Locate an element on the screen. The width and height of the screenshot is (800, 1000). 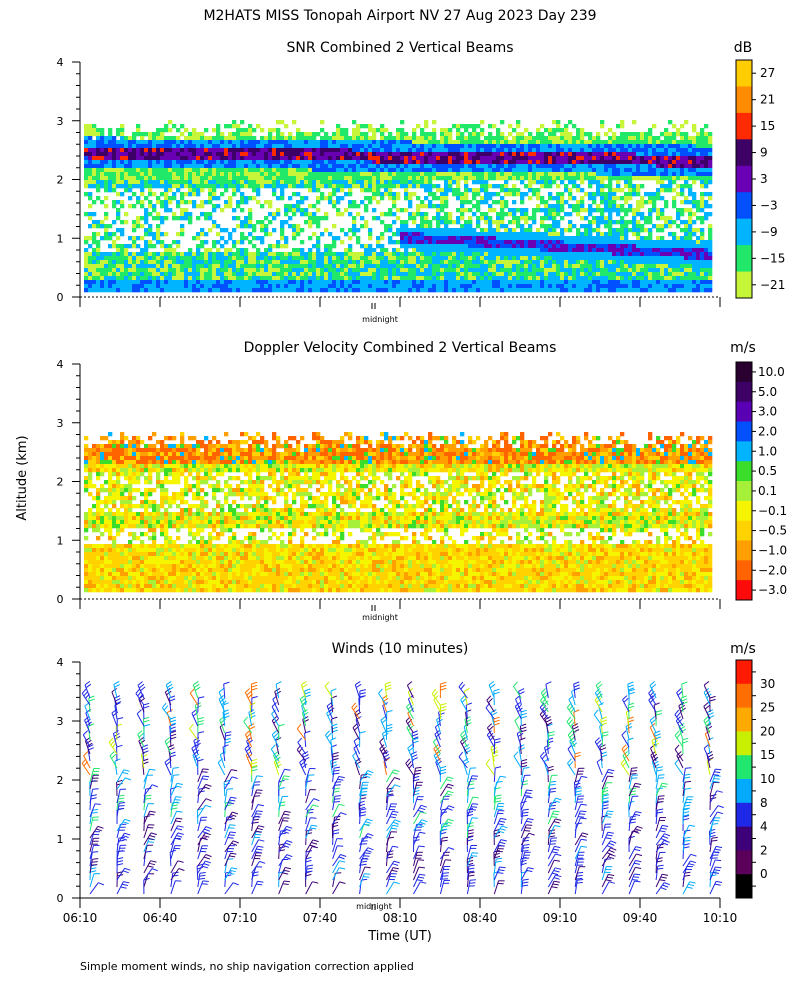
colorbar-label: 2 is located at coordinates (764, 850).